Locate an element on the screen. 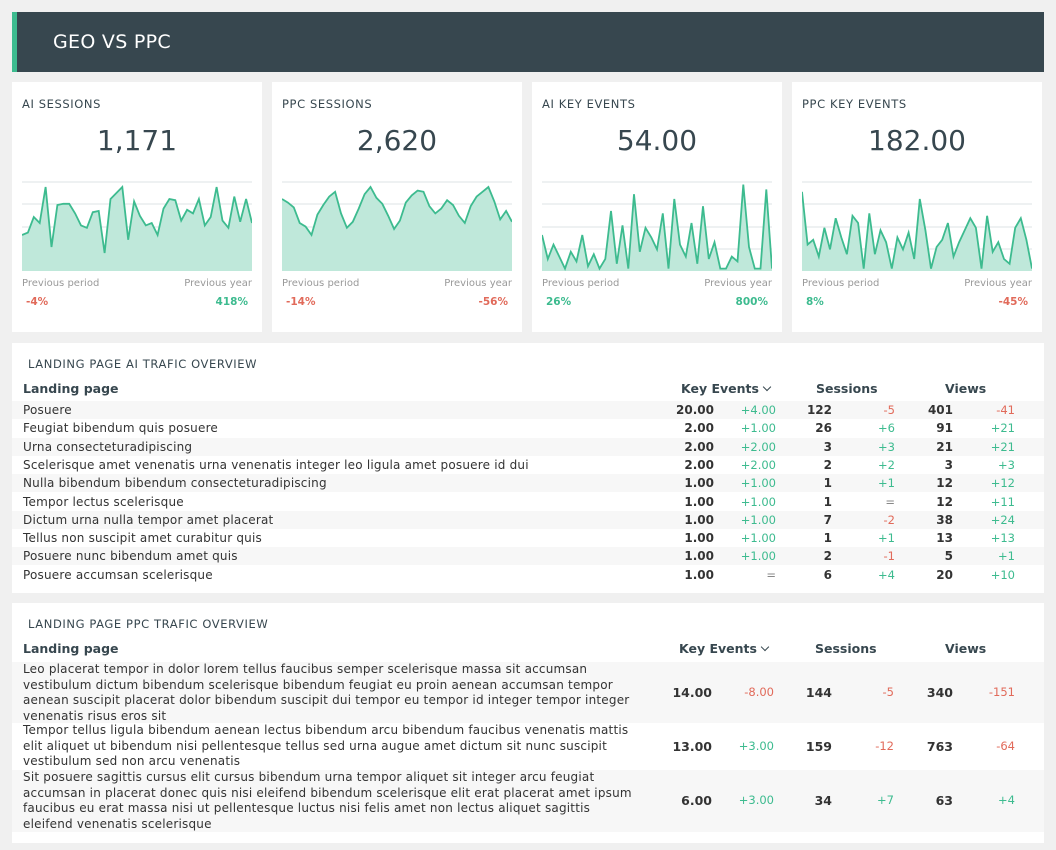 The width and height of the screenshot is (1056, 850). views-cell: 21 is located at coordinates (944, 446).